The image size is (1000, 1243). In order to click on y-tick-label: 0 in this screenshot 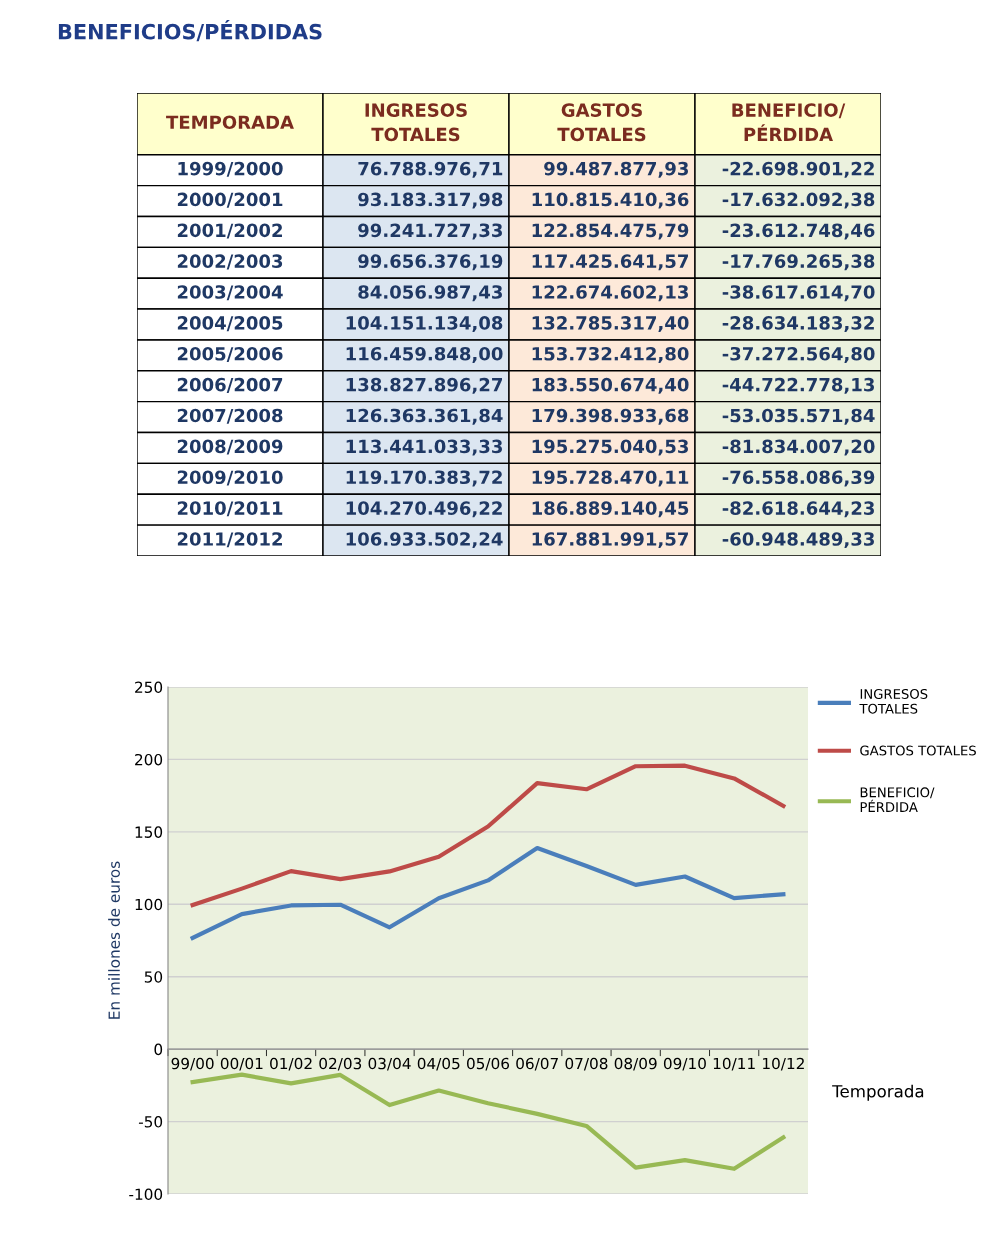, I will do `click(158, 1049)`.